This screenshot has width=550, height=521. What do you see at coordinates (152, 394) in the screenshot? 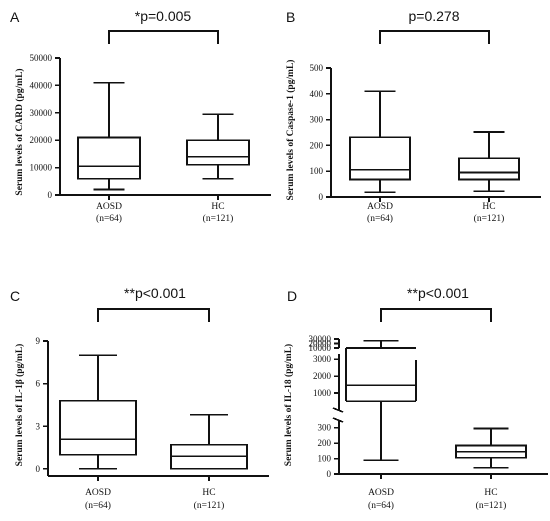
I see `plot-area: 0 3 6 9` at bounding box center [152, 394].